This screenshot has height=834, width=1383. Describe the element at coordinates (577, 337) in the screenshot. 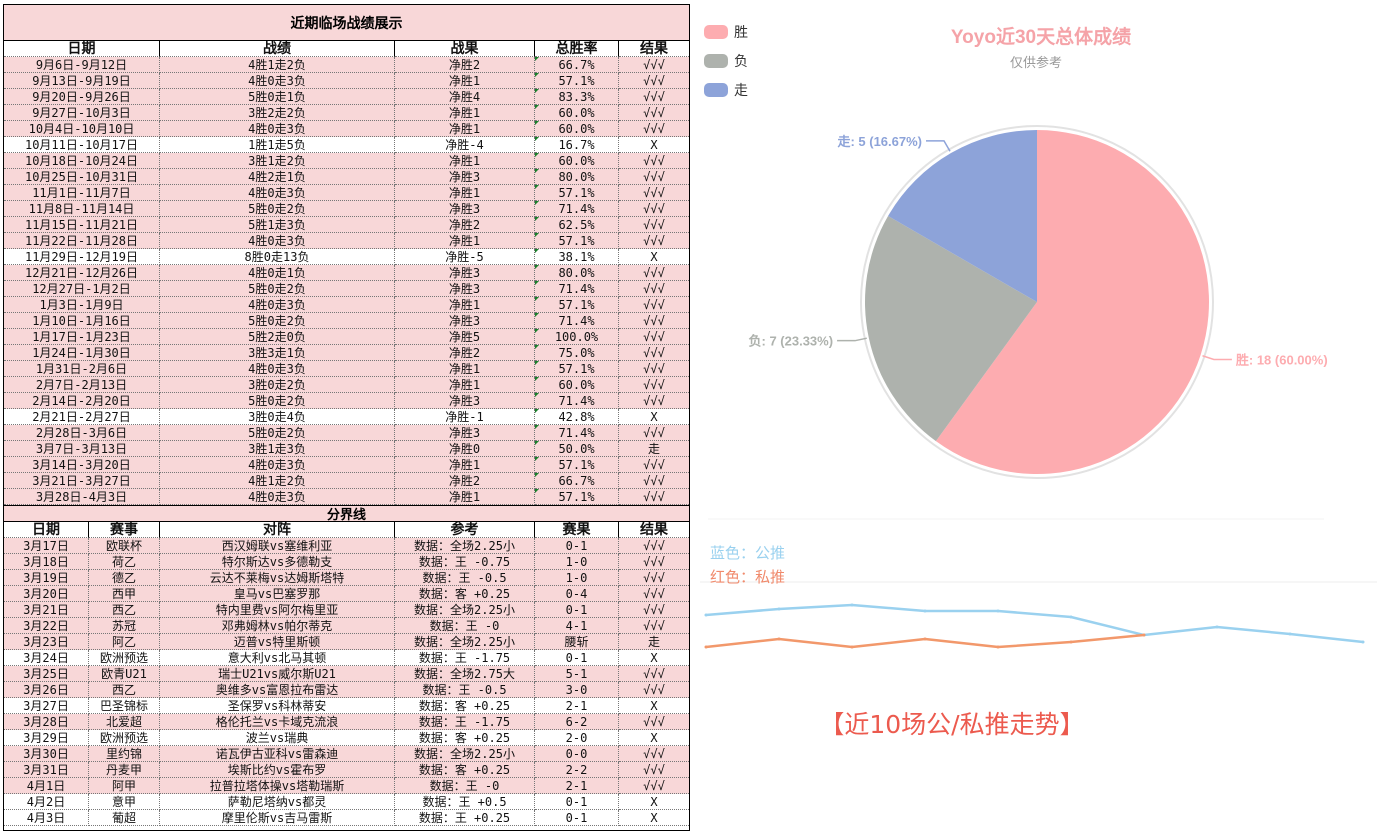

I see `weekly-cell: 100.0%` at that location.